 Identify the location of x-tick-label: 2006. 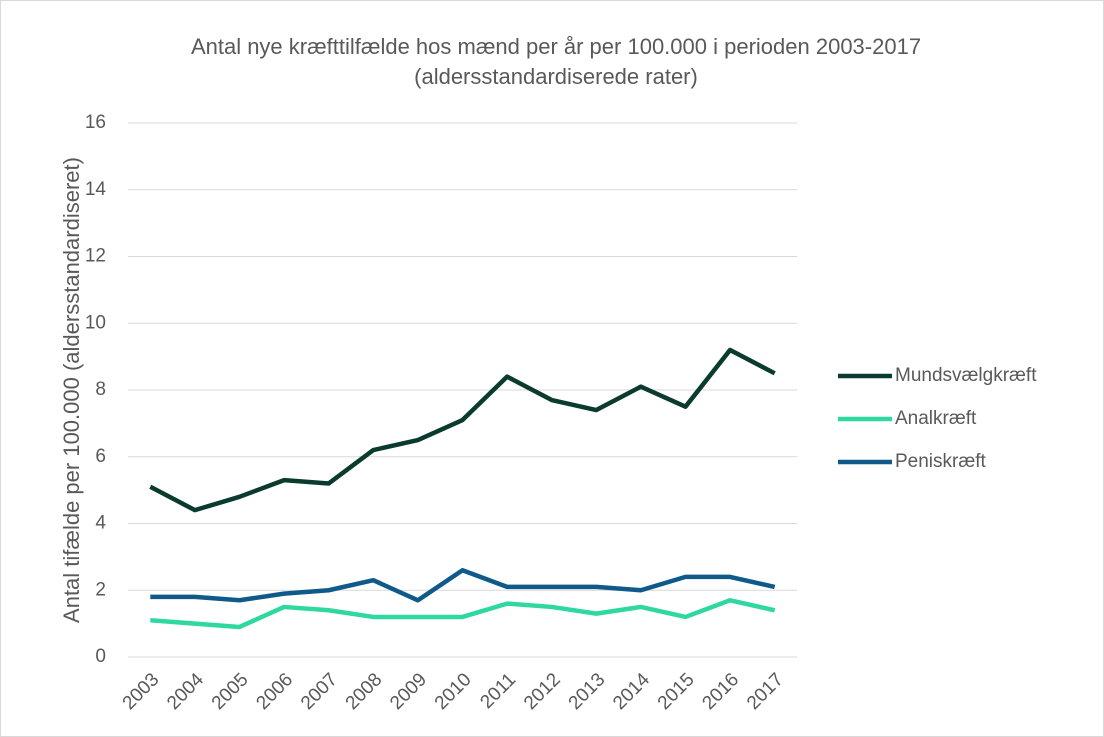
(274, 691).